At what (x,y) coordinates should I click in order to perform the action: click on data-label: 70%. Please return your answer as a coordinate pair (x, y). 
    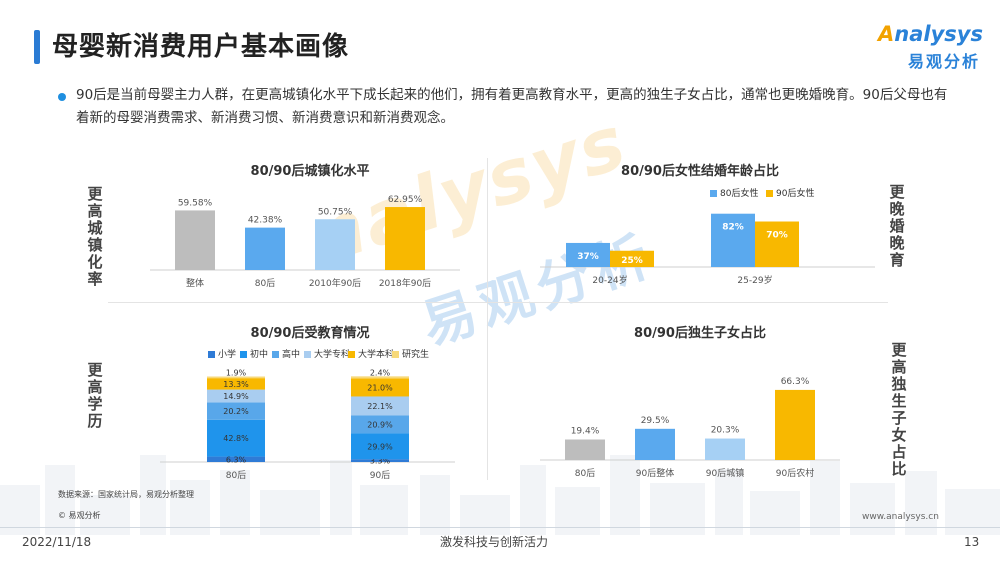
    Looking at the image, I should click on (777, 236).